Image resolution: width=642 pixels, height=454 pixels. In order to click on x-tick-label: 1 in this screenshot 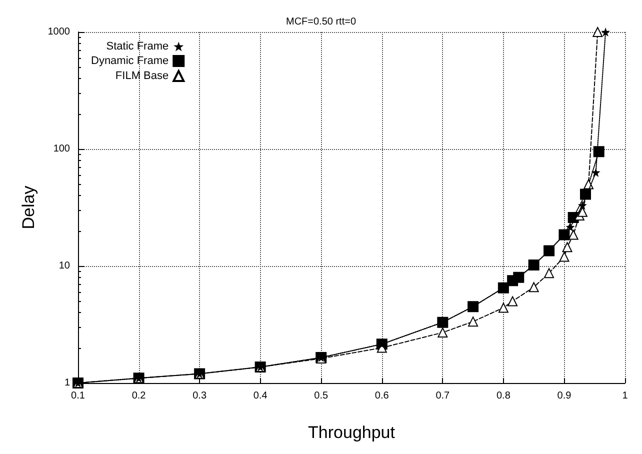, I will do `click(625, 396)`.